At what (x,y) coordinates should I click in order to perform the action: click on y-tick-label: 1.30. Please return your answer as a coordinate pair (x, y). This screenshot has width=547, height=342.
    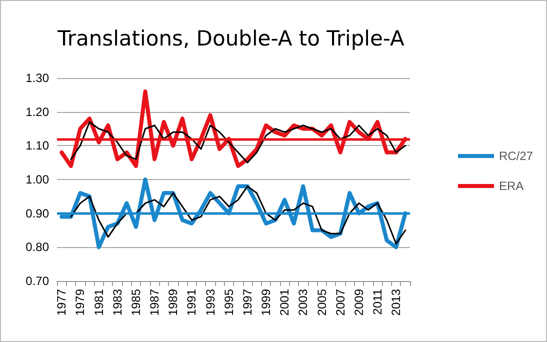
    Looking at the image, I should click on (38, 78).